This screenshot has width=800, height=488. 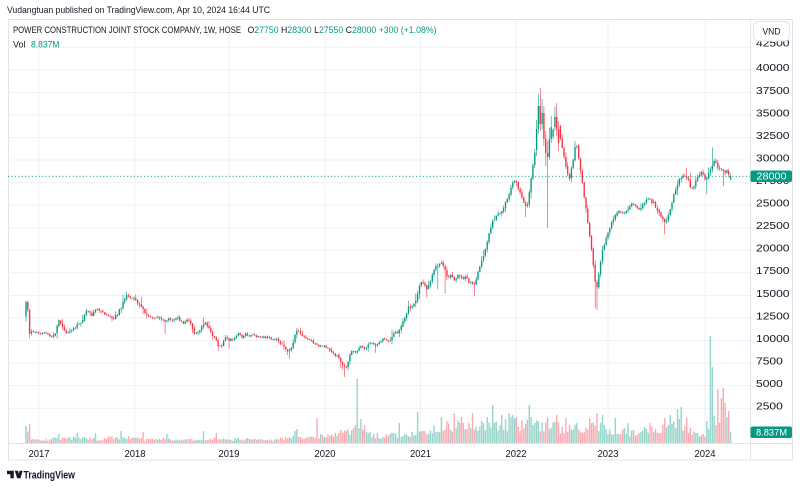 What do you see at coordinates (773, 316) in the screenshot?
I see `svg-text: 12500` at bounding box center [773, 316].